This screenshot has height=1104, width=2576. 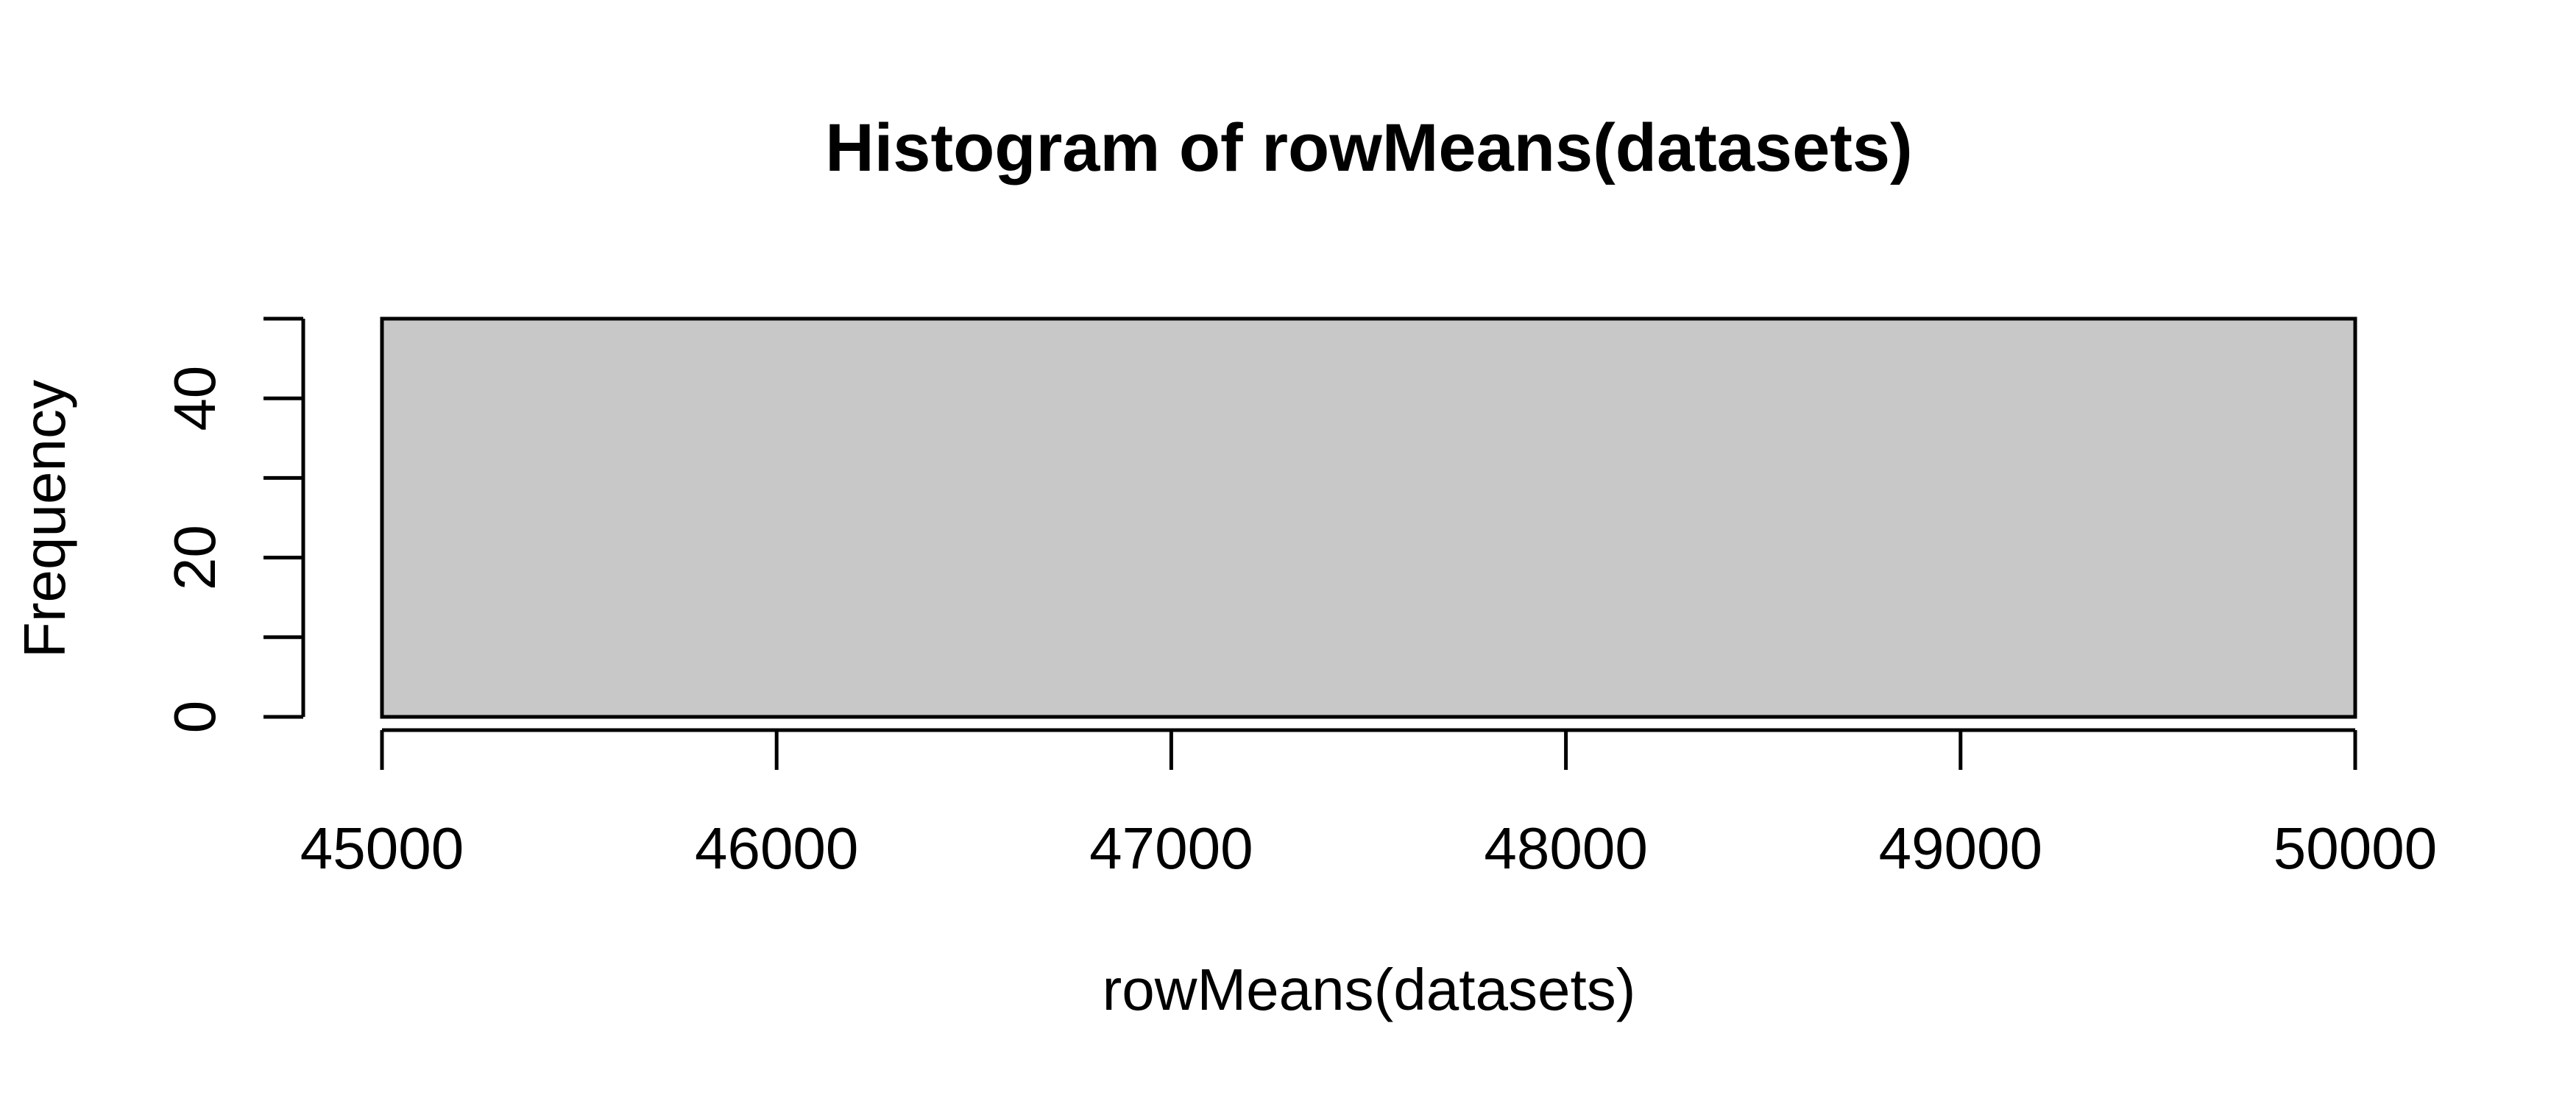 What do you see at coordinates (2355, 848) in the screenshot?
I see `x-tick-label: 50000` at bounding box center [2355, 848].